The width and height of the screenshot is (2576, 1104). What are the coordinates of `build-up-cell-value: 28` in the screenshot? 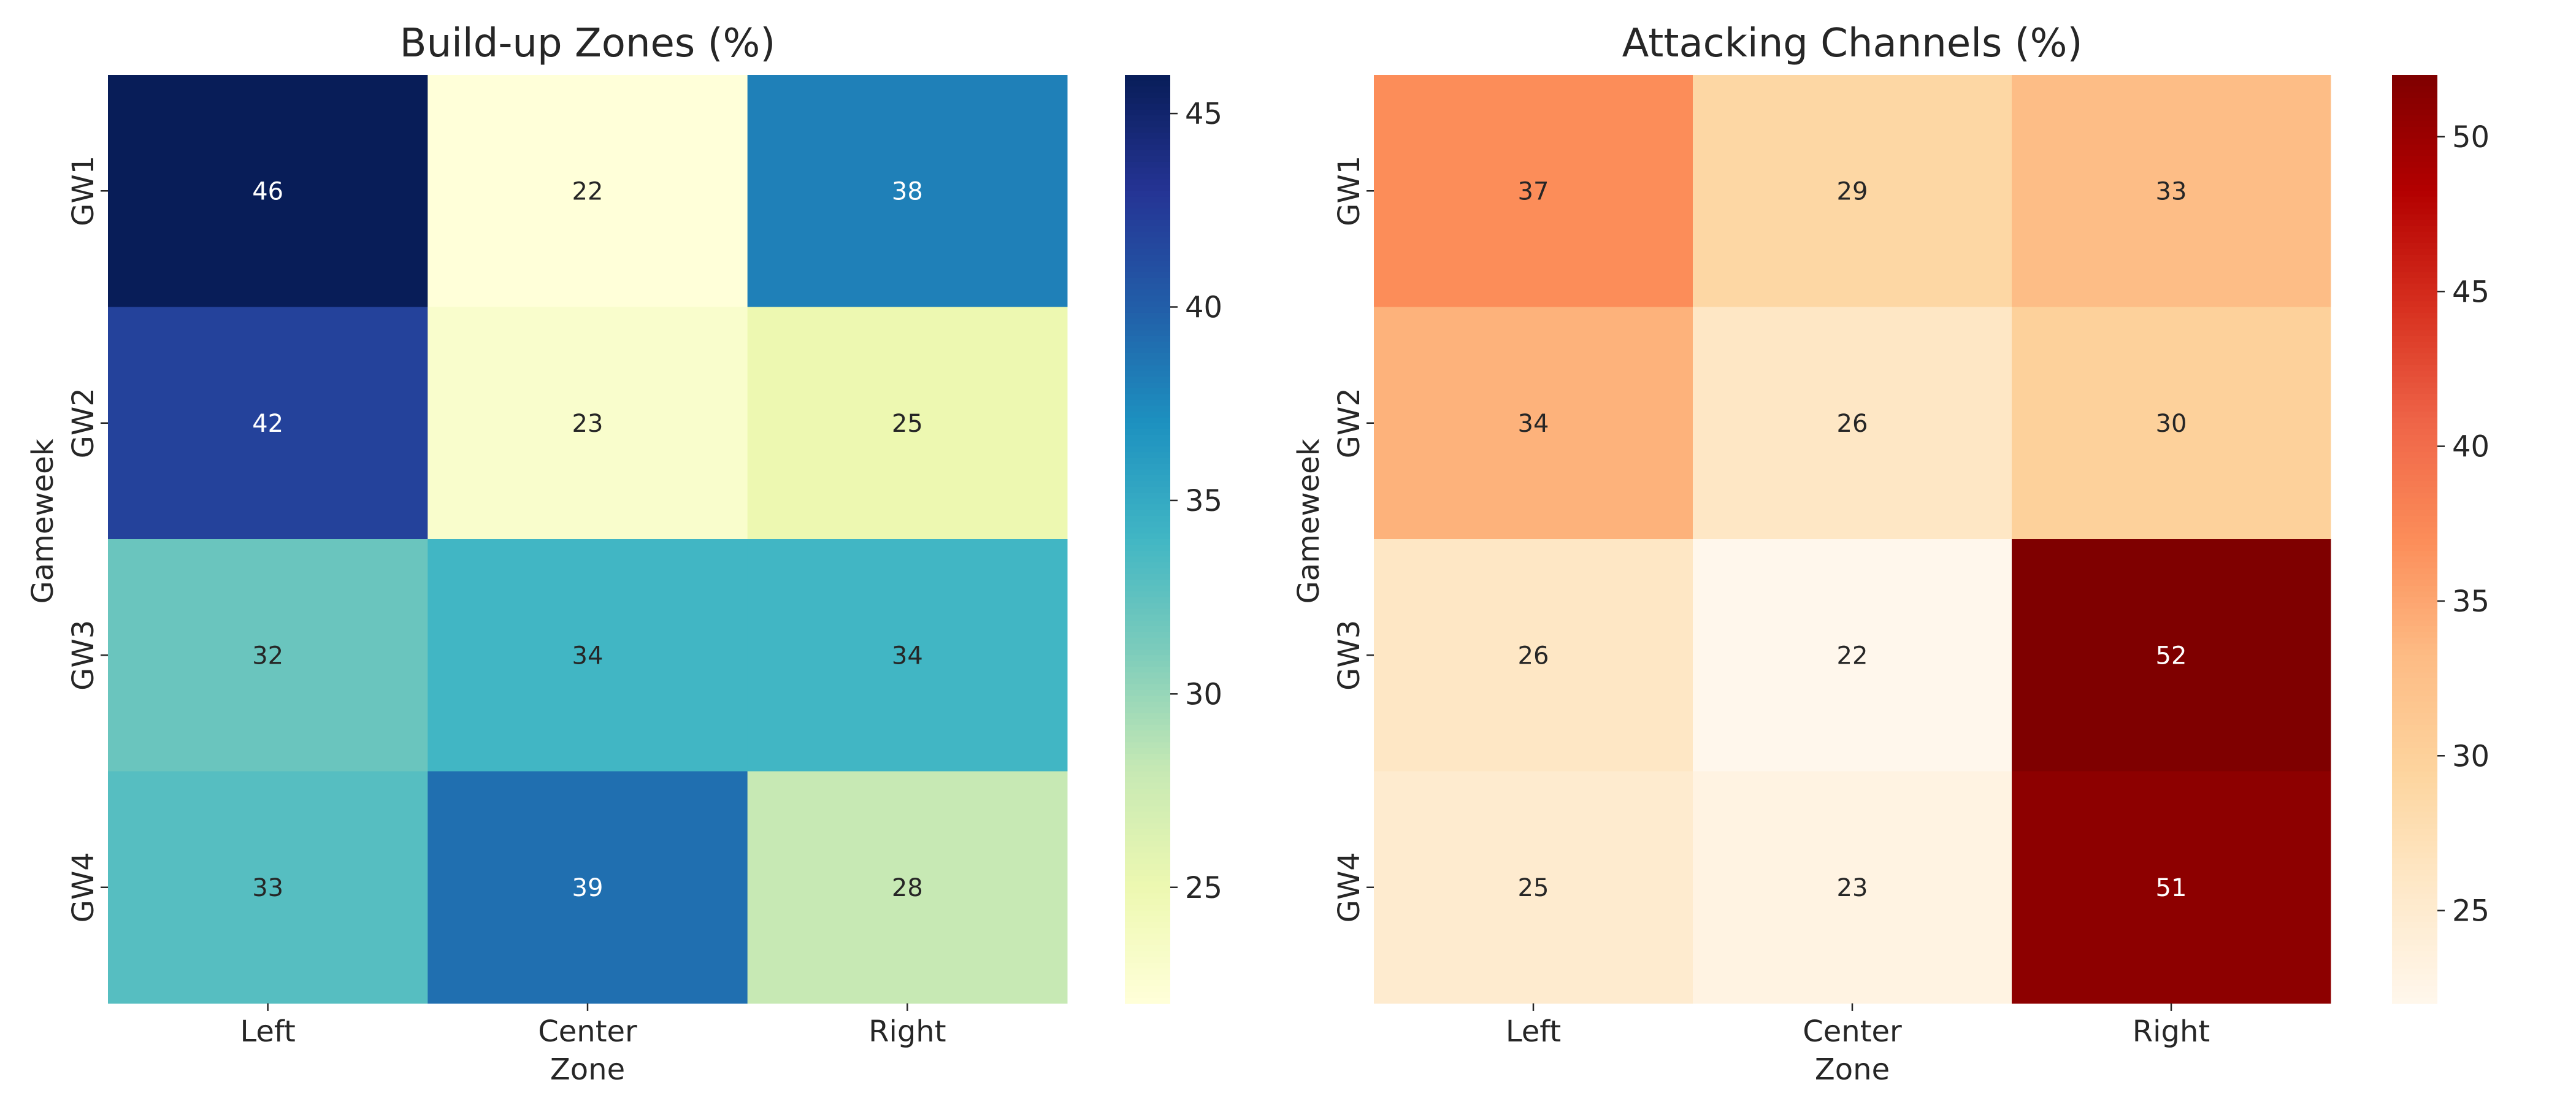 It's located at (907, 888).